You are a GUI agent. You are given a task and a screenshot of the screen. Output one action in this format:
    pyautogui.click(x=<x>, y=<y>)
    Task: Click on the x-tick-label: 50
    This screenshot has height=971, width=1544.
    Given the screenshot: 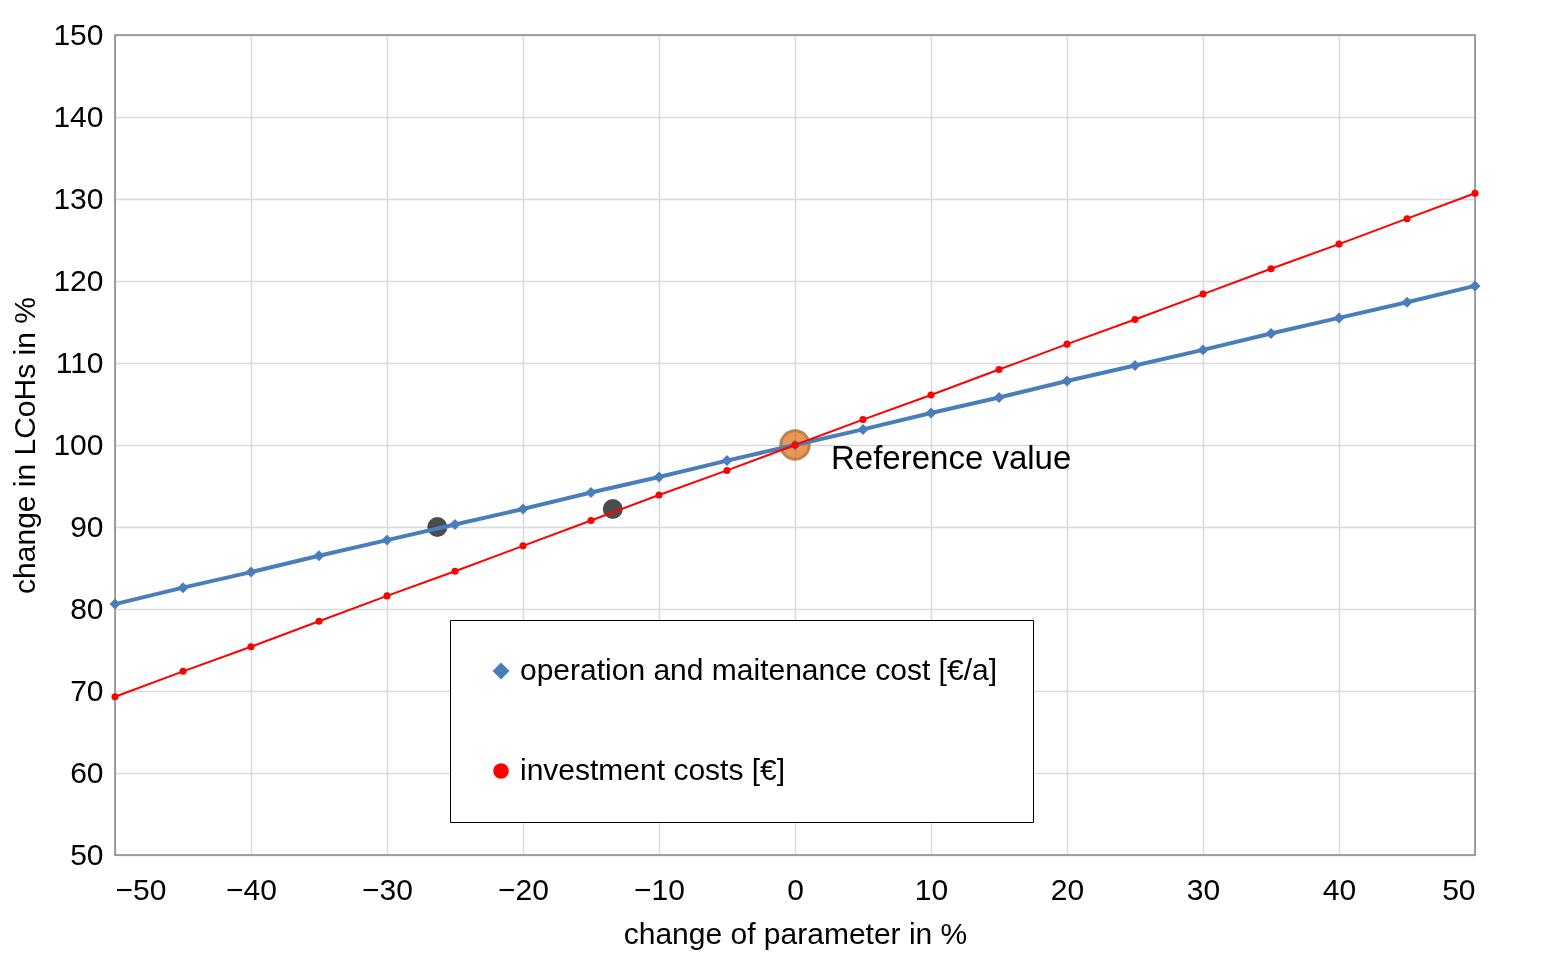 What is the action you would take?
    pyautogui.click(x=1459, y=889)
    